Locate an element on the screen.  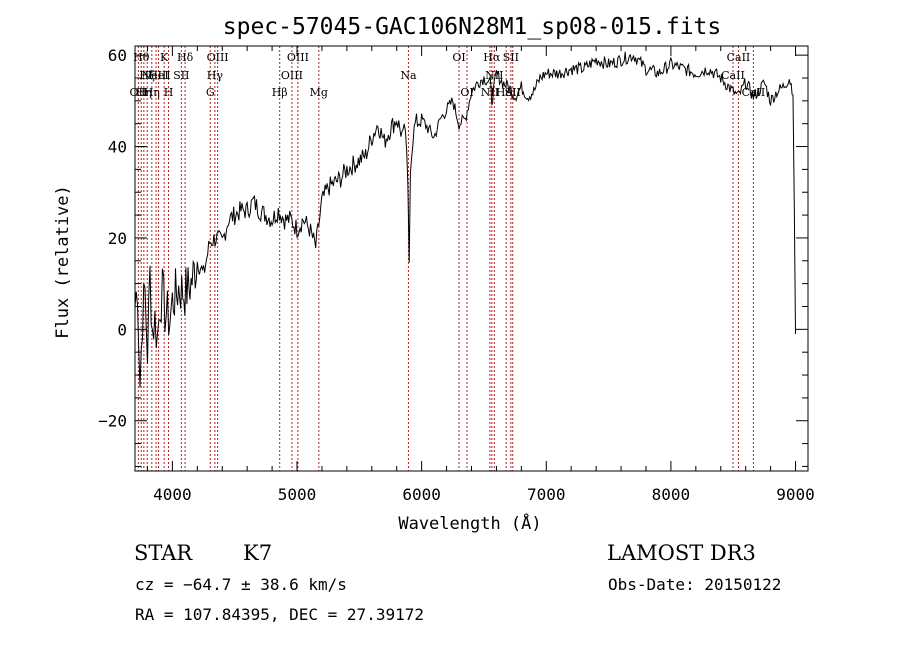
emission-line-label: Hθ is located at coordinates (141, 57).